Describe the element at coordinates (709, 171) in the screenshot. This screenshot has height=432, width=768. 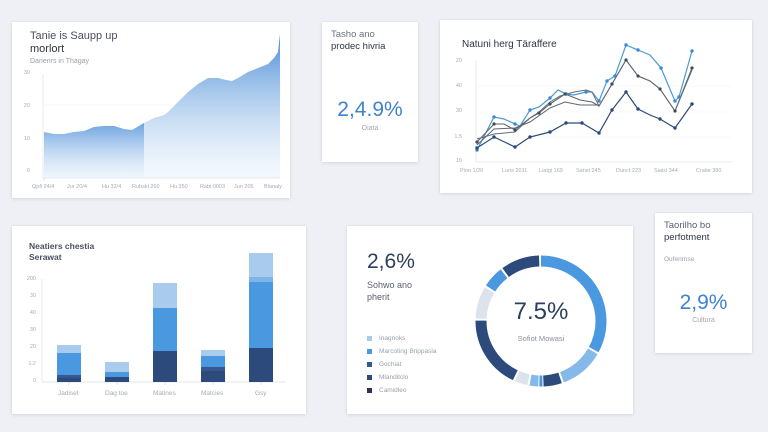
I see `line-x-tick: Cratie 380` at that location.